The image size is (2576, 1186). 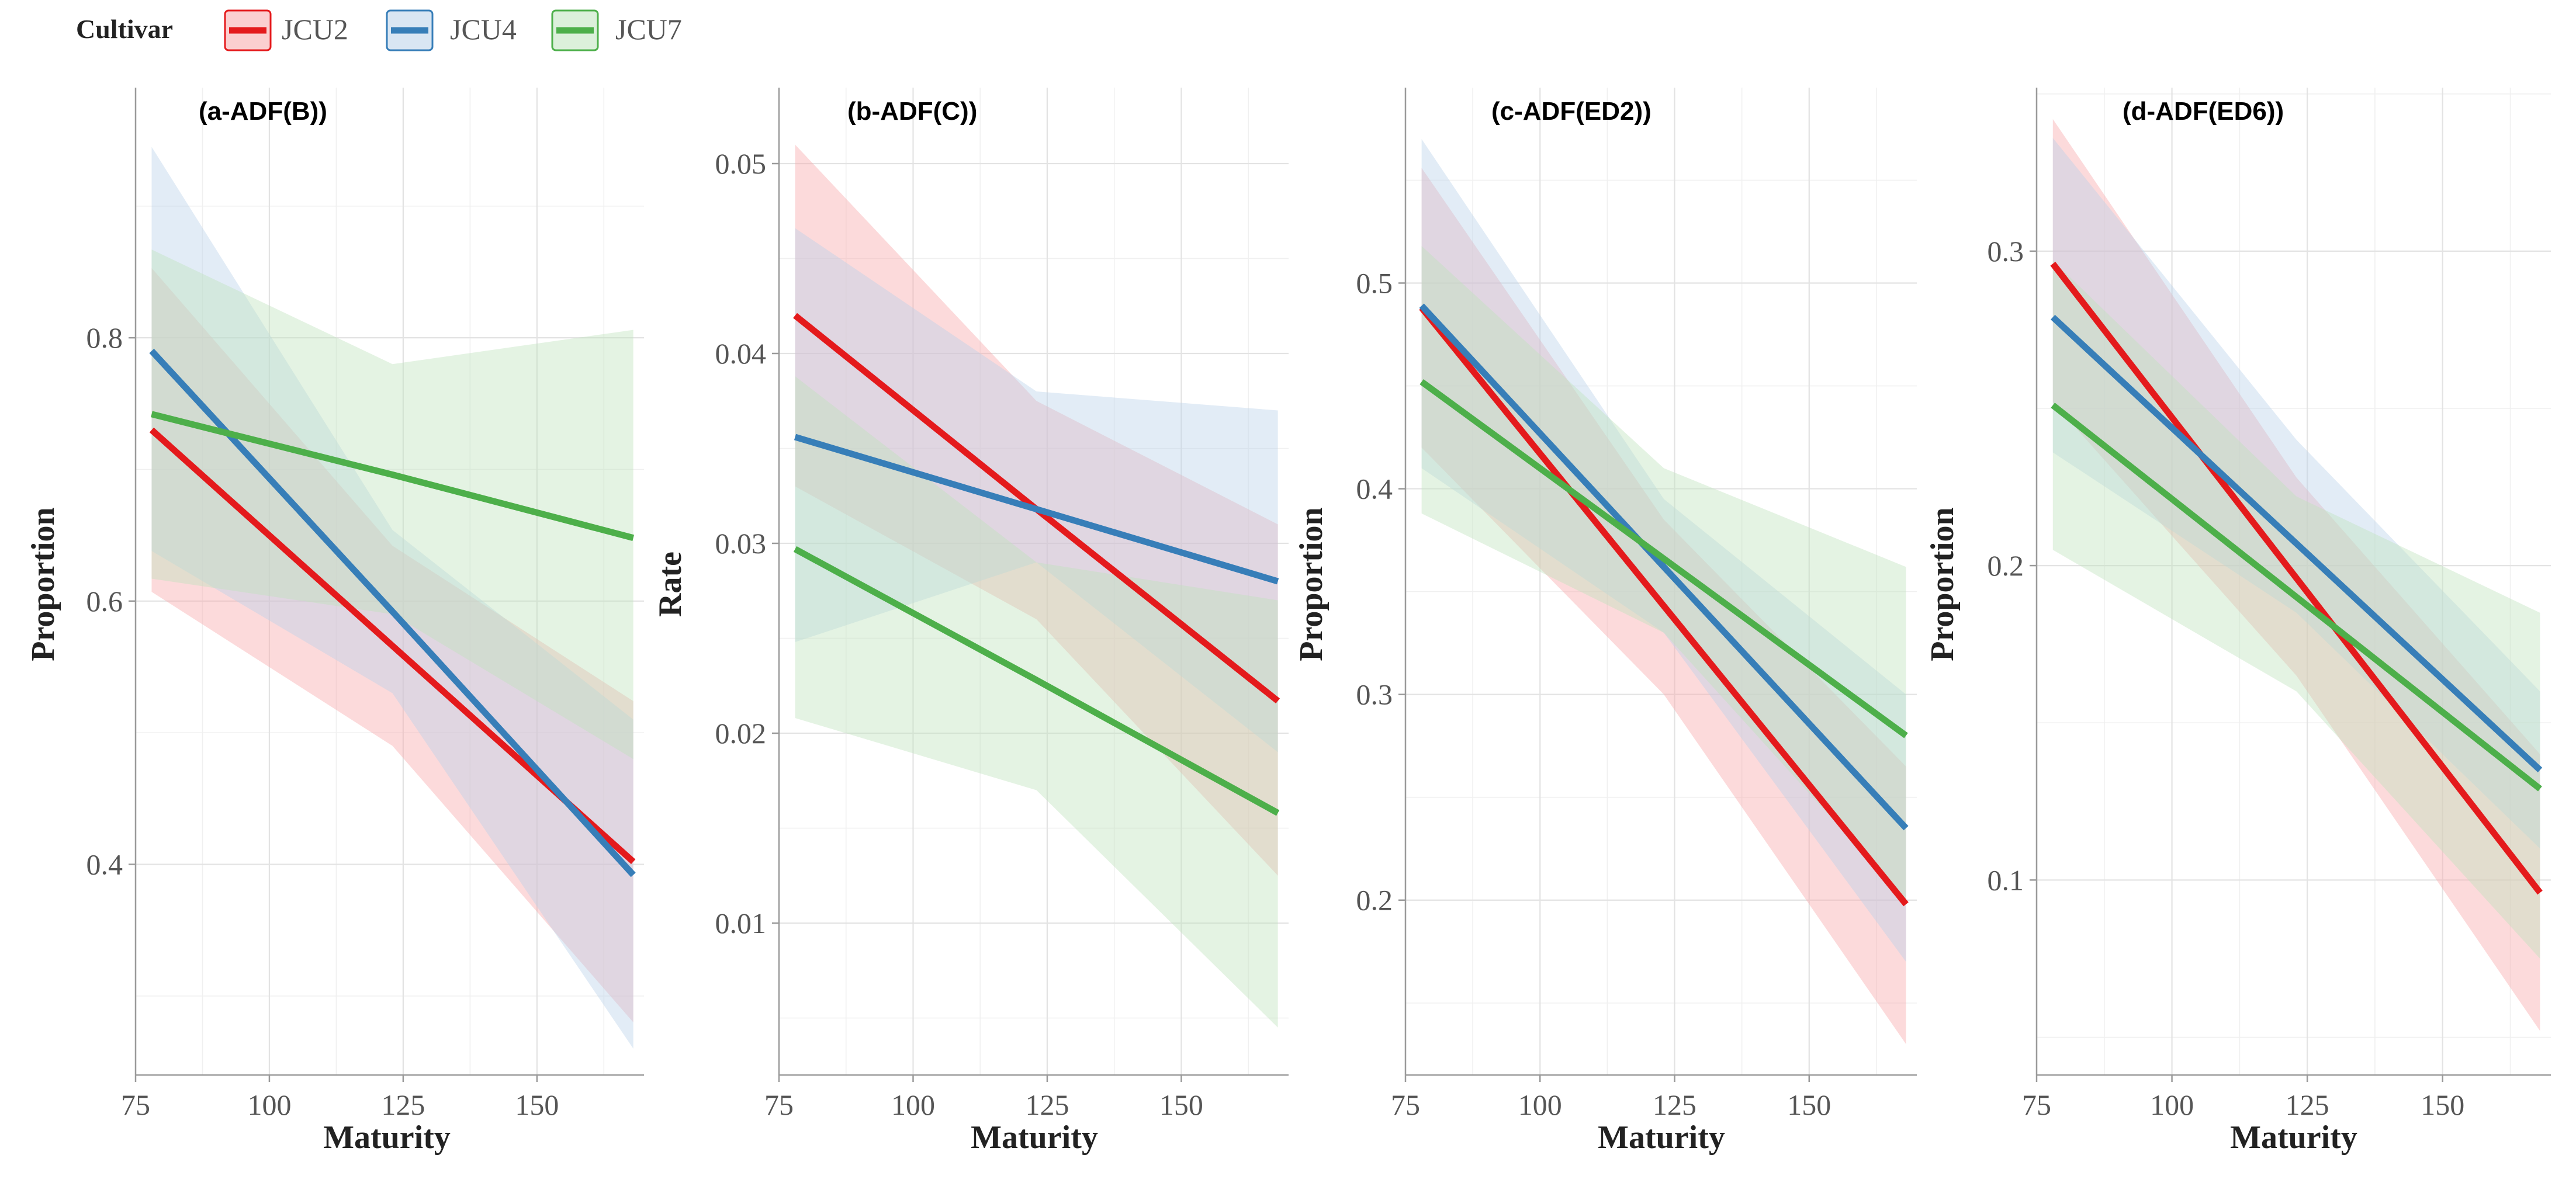 I want to click on y-tick-label: 0.03, so click(x=741, y=543).